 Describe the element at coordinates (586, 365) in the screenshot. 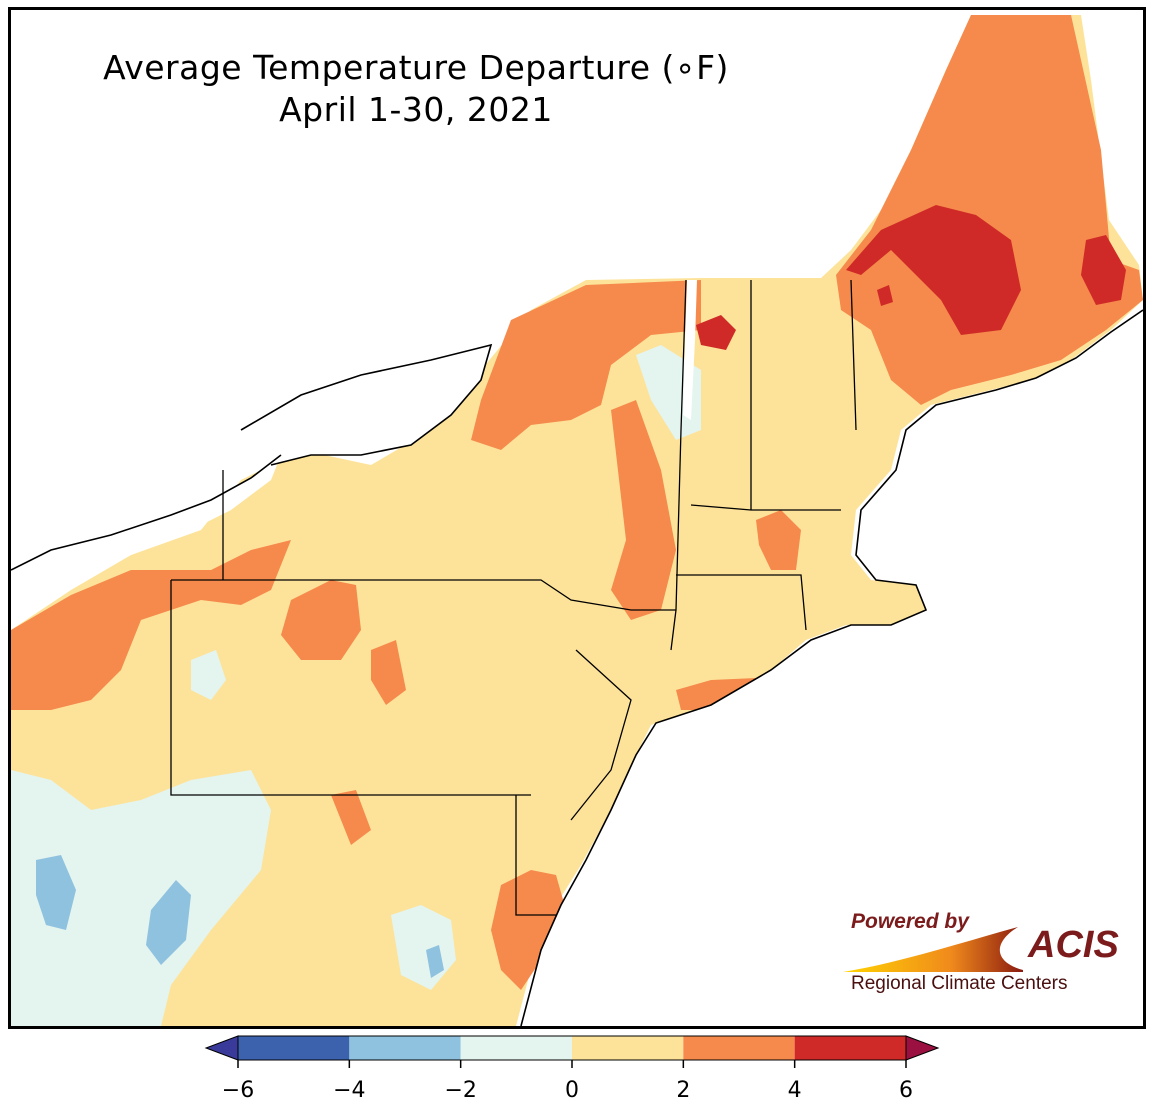

I see `warm-region-lake-ontario` at that location.